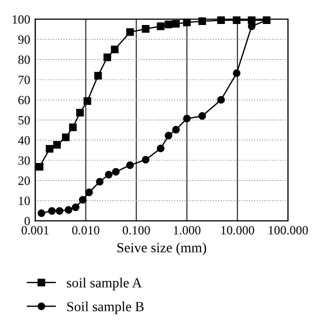 The height and width of the screenshot is (320, 320). I want to click on x-axis-title: Seive size (mm), so click(161, 249).